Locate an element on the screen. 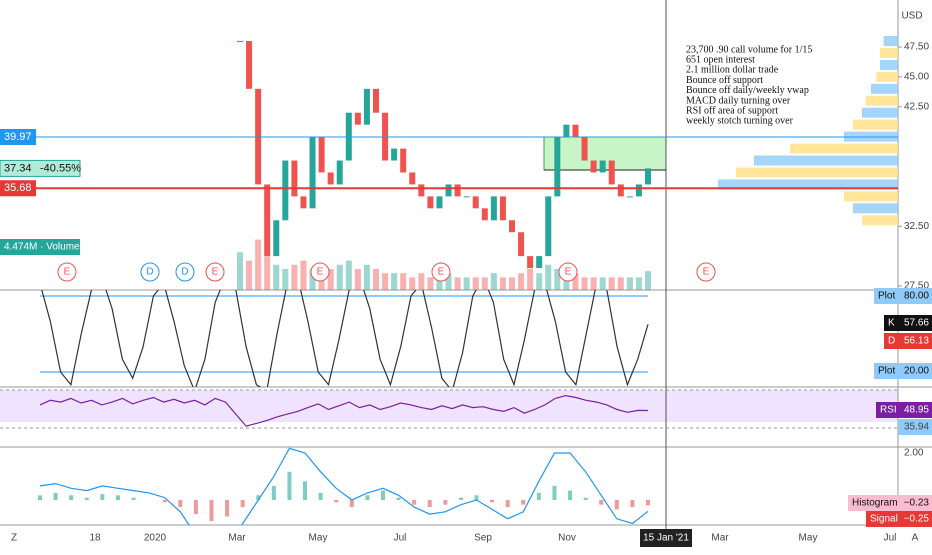 The width and height of the screenshot is (932, 555). auto-button: A is located at coordinates (915, 538).